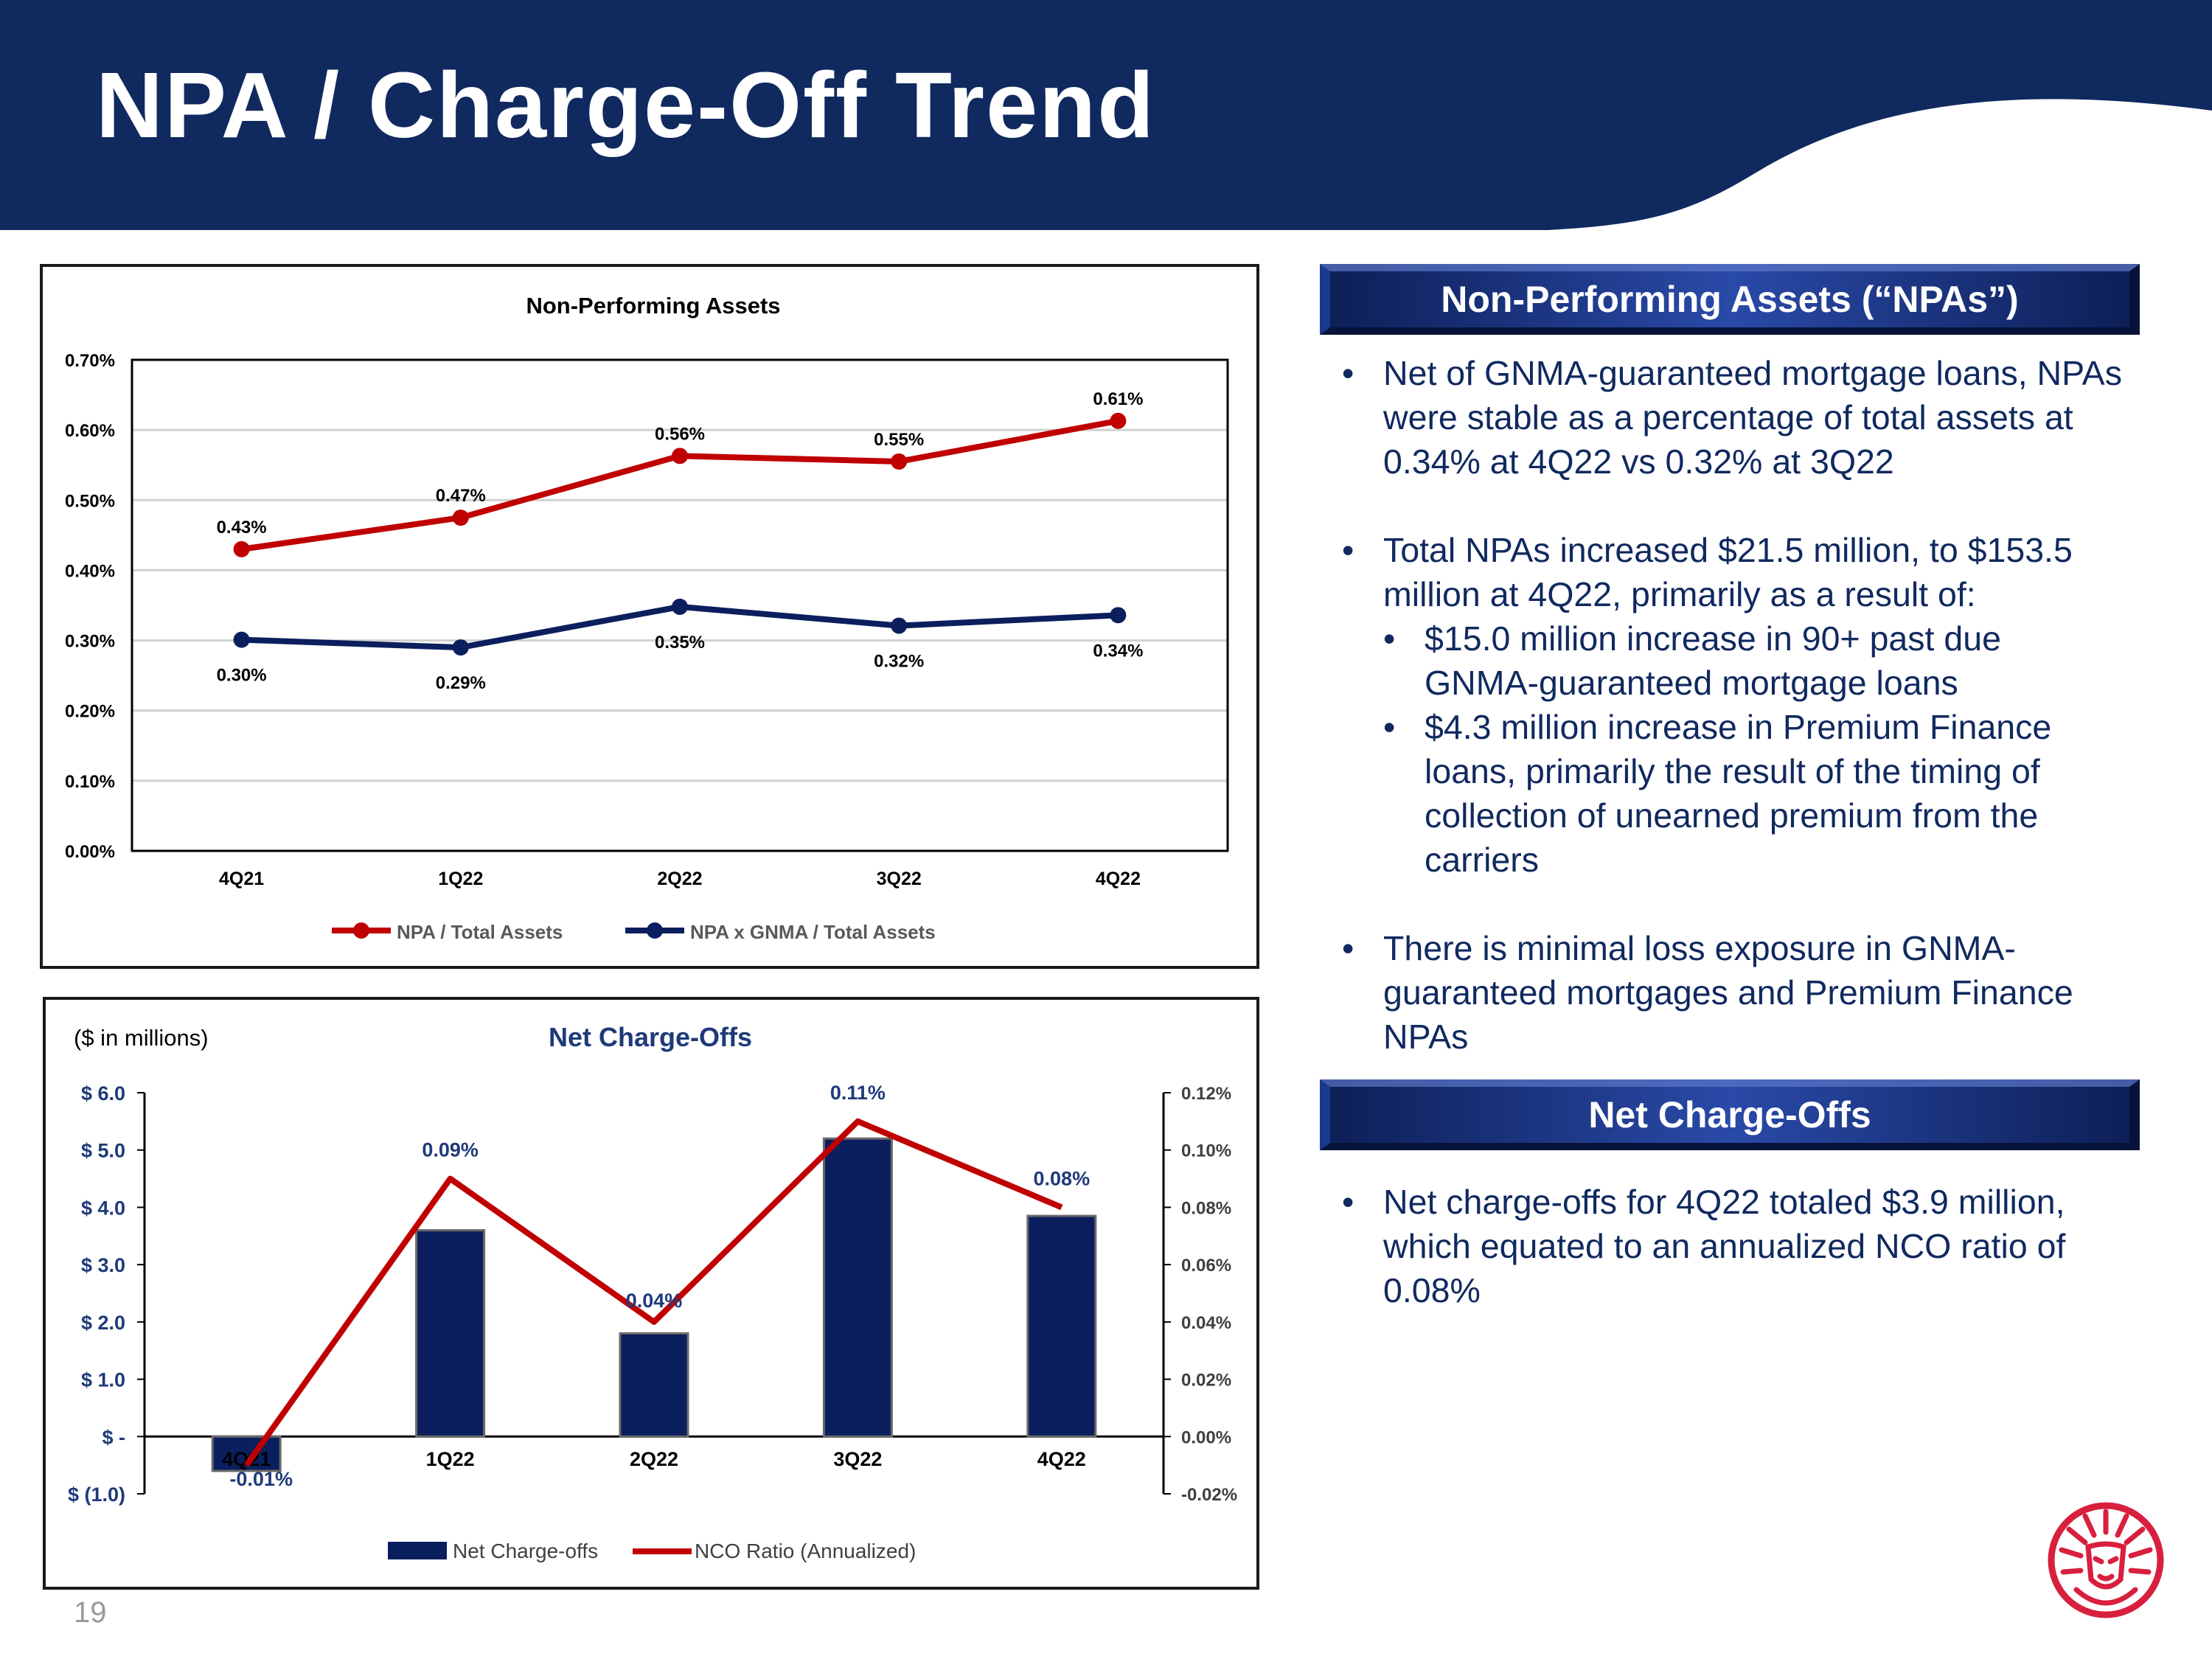  Describe the element at coordinates (103, 1093) in the screenshot. I see `nco-left-tick-label: $ 6.0` at that location.